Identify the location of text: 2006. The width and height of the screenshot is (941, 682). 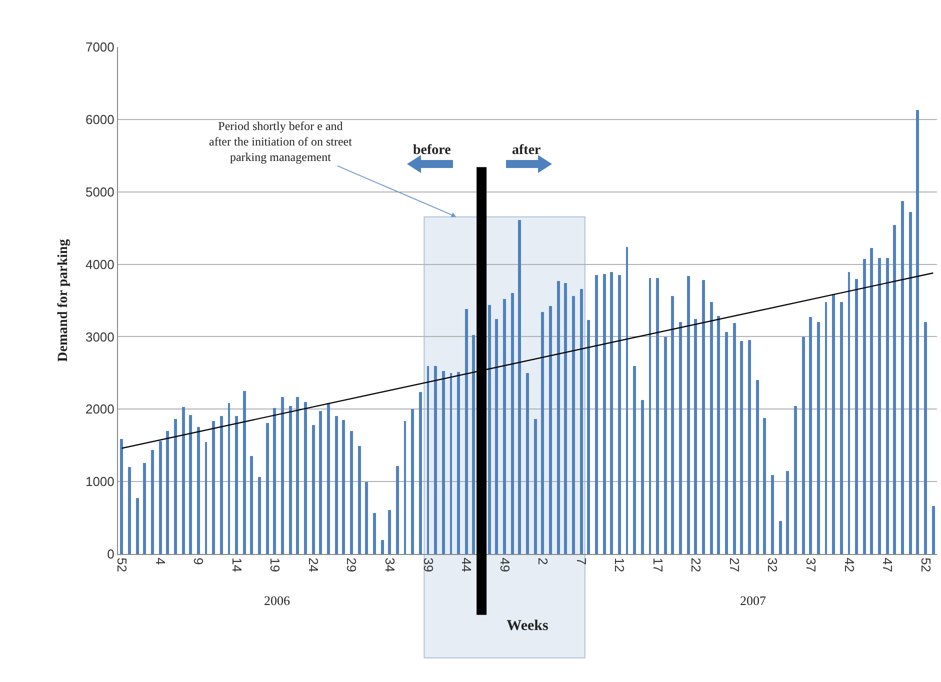
(277, 600).